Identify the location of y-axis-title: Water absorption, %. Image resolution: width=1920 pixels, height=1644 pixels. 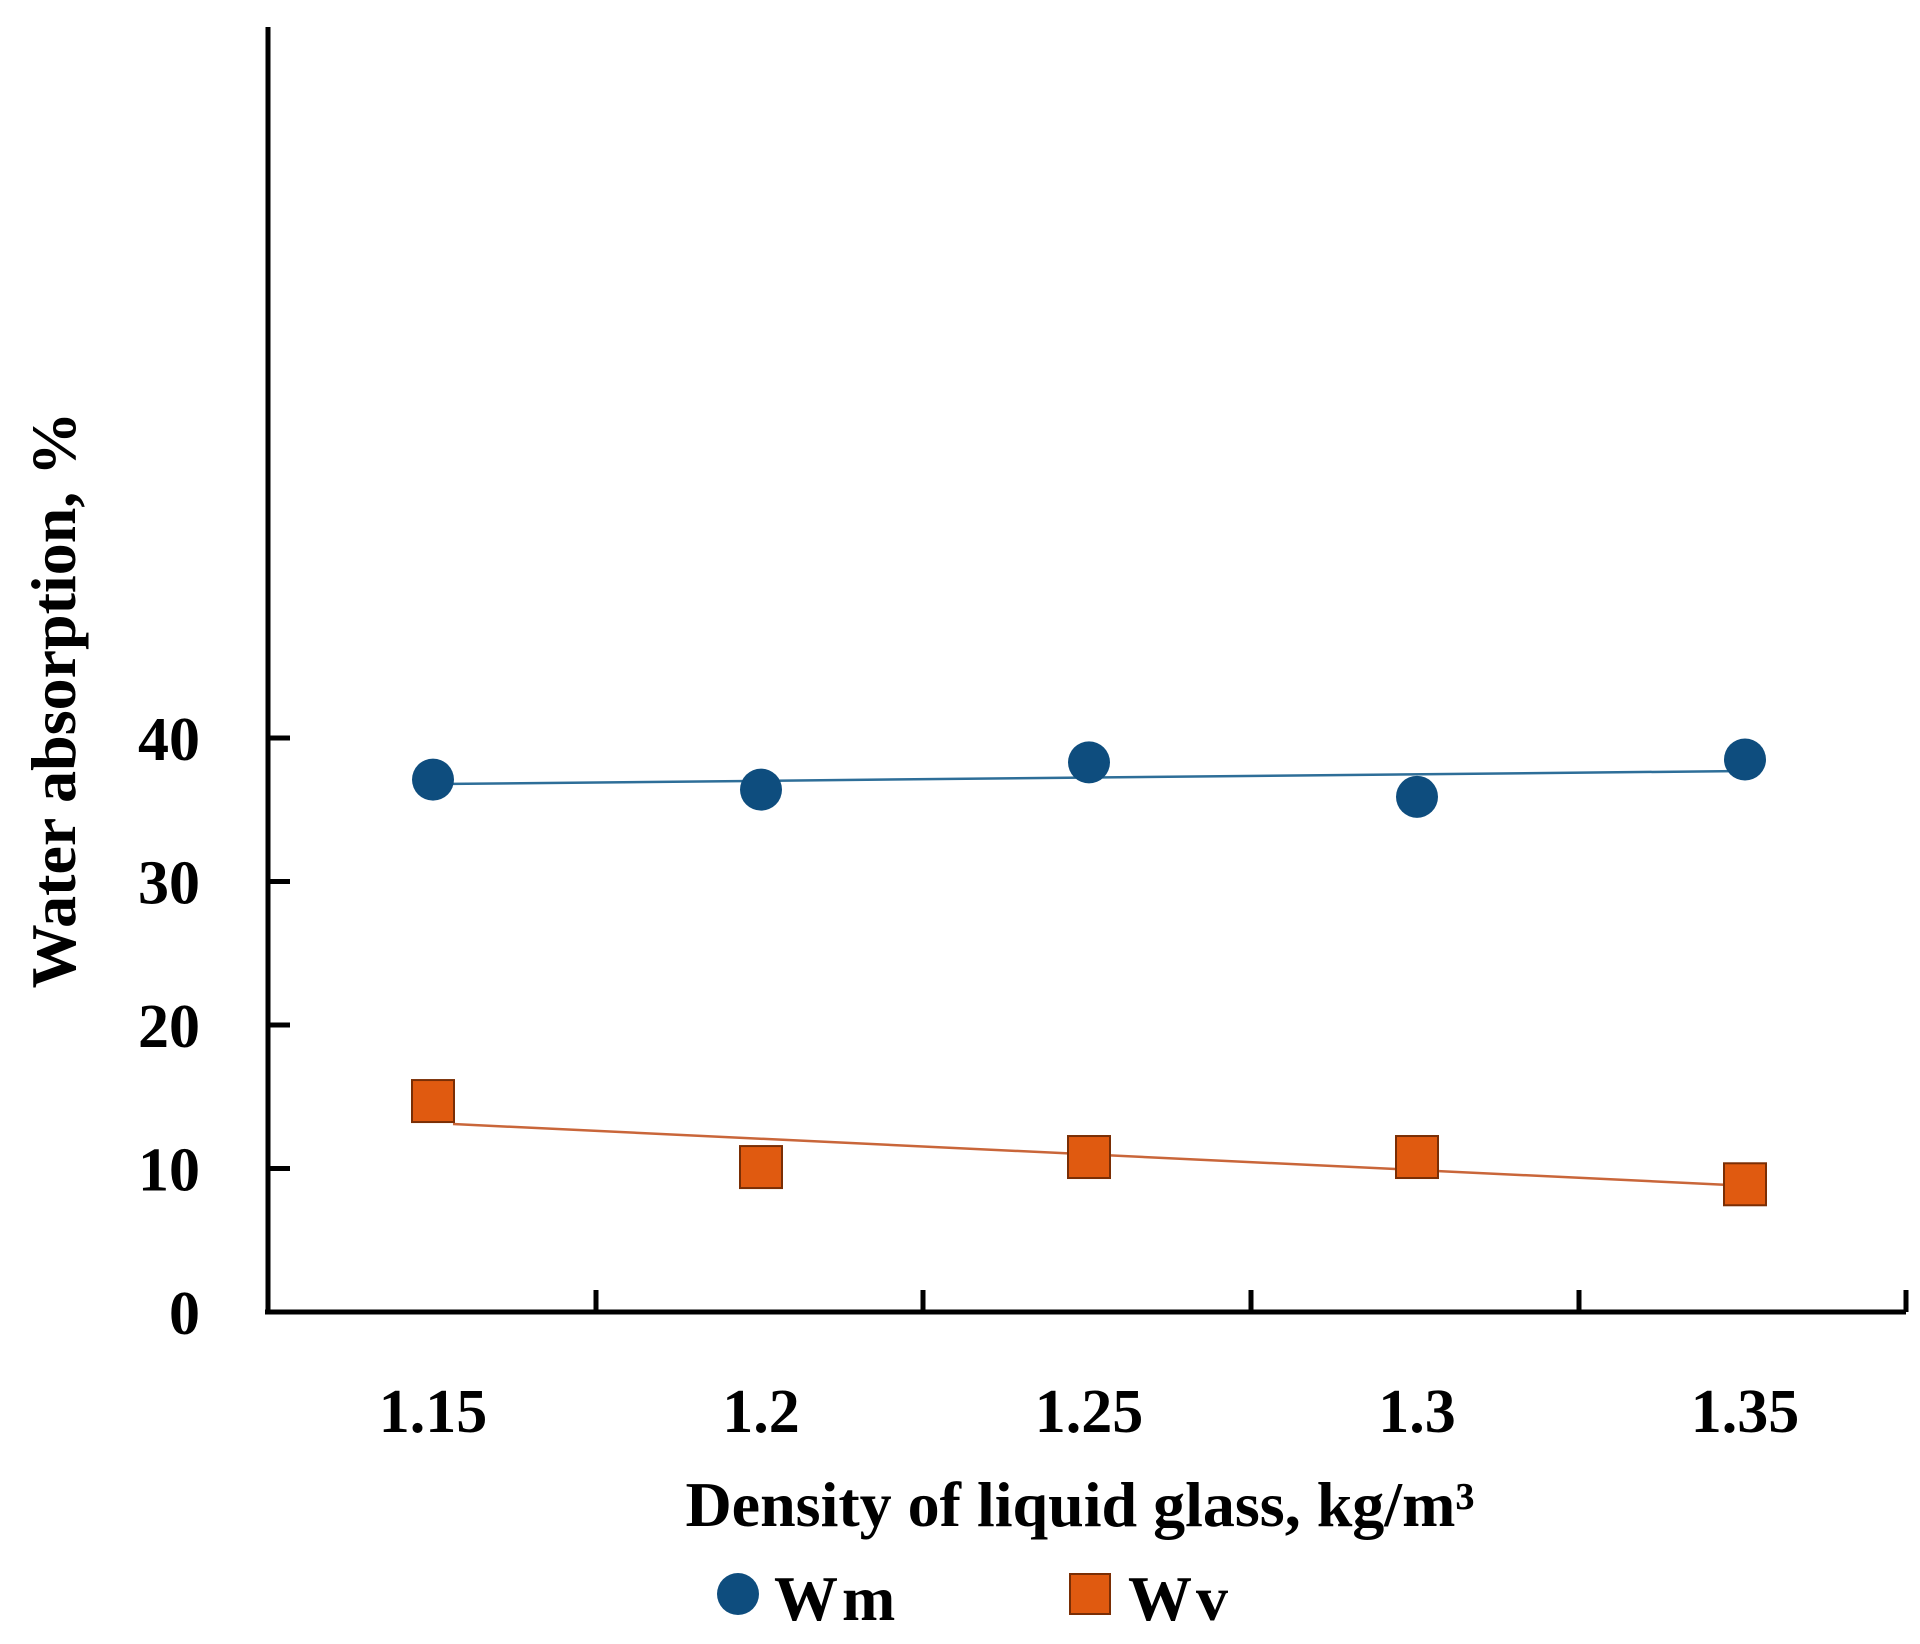
(53, 700).